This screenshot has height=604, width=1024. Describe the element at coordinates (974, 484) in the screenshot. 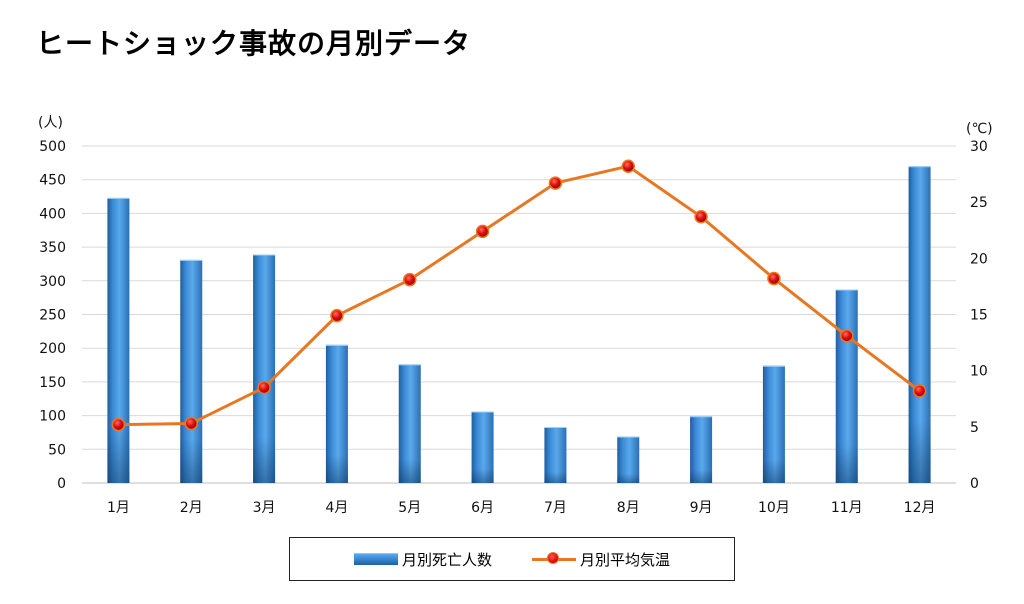

I see `y-right-tick-label: 0` at that location.